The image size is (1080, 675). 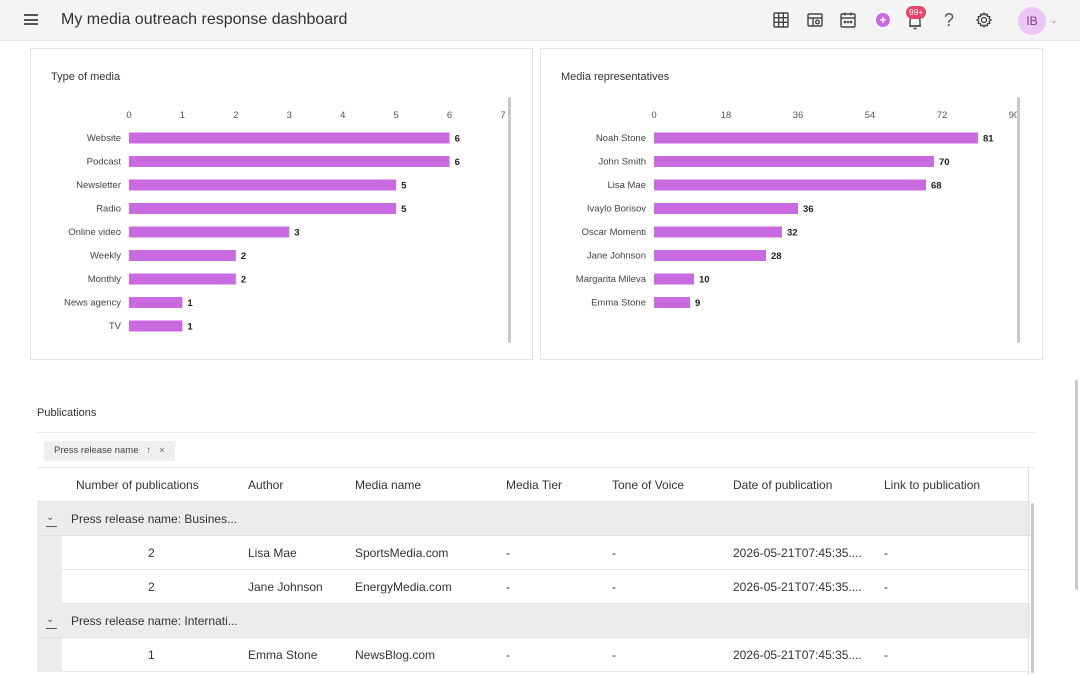 What do you see at coordinates (815, 20) in the screenshot?
I see `table-settings-icon` at bounding box center [815, 20].